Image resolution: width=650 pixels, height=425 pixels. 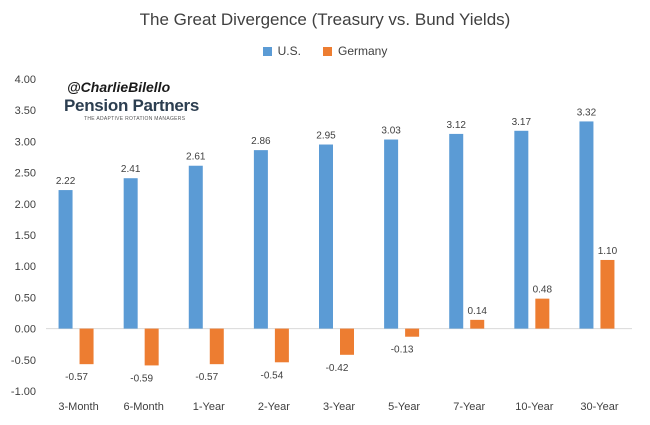 What do you see at coordinates (326, 136) in the screenshot?
I see `data-label-us: 2.95` at bounding box center [326, 136].